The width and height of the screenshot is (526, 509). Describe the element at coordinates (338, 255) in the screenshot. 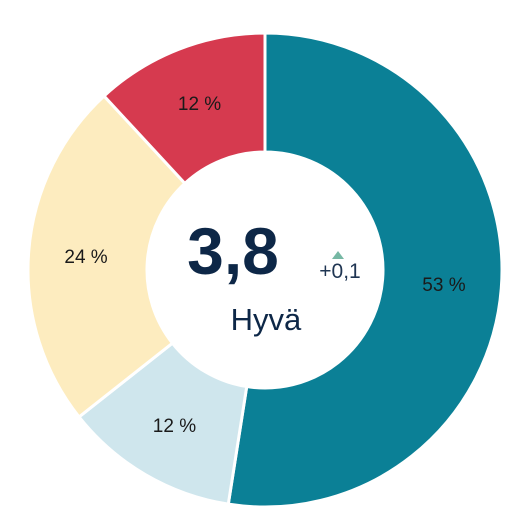

I see `trend-up-arrow-icon` at that location.